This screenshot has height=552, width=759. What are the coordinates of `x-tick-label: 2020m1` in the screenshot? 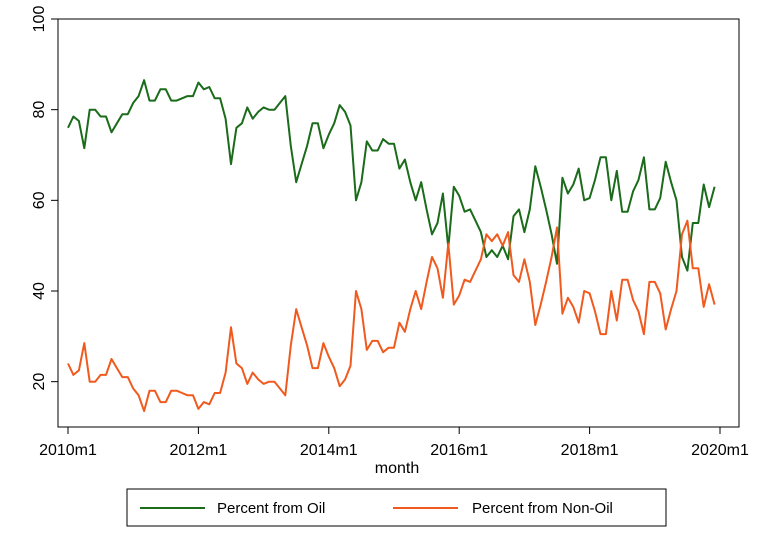 It's located at (720, 450).